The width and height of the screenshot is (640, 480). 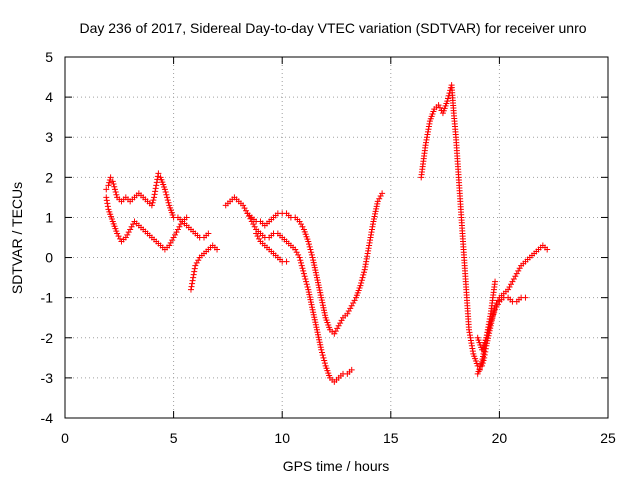 I want to click on y-tick-label: -1, so click(x=47, y=298).